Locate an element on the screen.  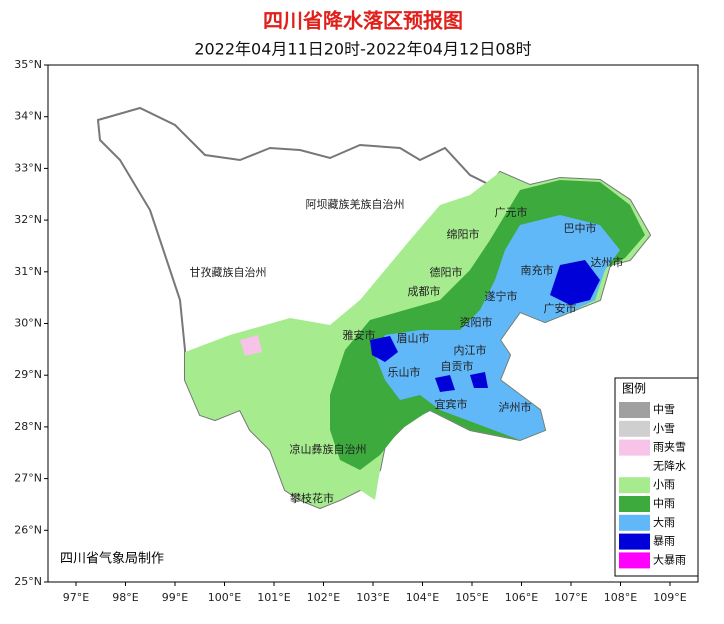
place-label: 成都市 is located at coordinates (424, 291).